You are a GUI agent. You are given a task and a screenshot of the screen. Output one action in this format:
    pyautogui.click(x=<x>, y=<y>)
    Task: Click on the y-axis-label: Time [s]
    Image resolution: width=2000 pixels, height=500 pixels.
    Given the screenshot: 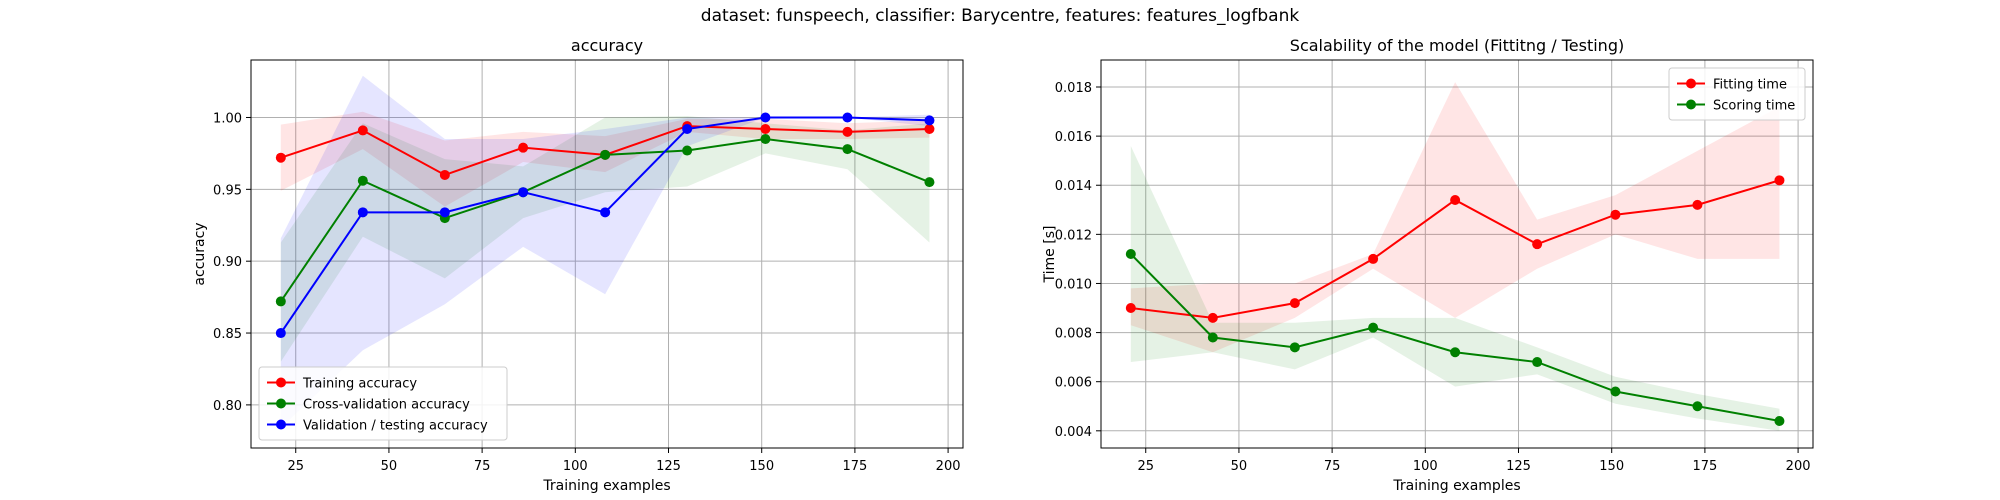 What is the action you would take?
    pyautogui.click(x=1050, y=255)
    